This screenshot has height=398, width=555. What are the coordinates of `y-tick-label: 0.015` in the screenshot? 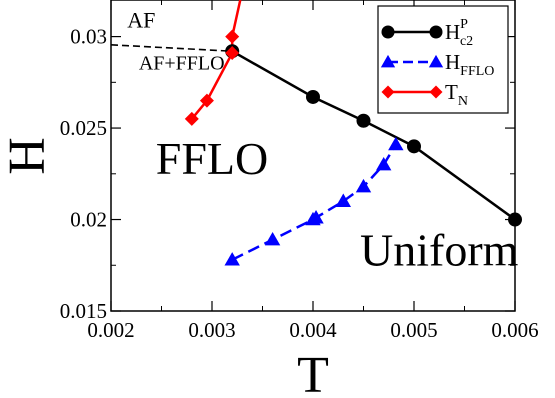 It's located at (83, 311).